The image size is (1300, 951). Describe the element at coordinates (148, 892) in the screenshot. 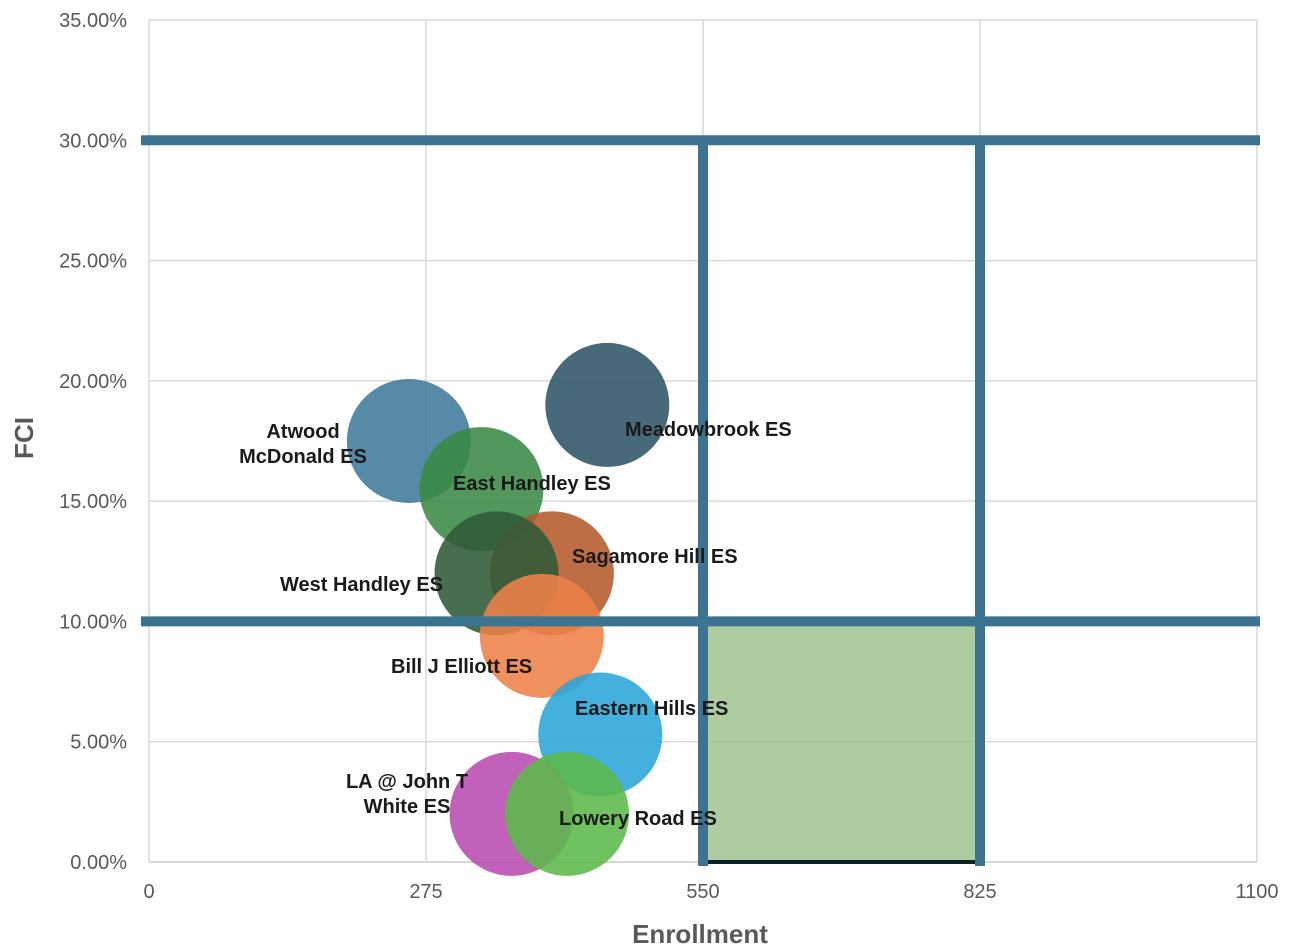

I see `x-tick-label: 0` at that location.